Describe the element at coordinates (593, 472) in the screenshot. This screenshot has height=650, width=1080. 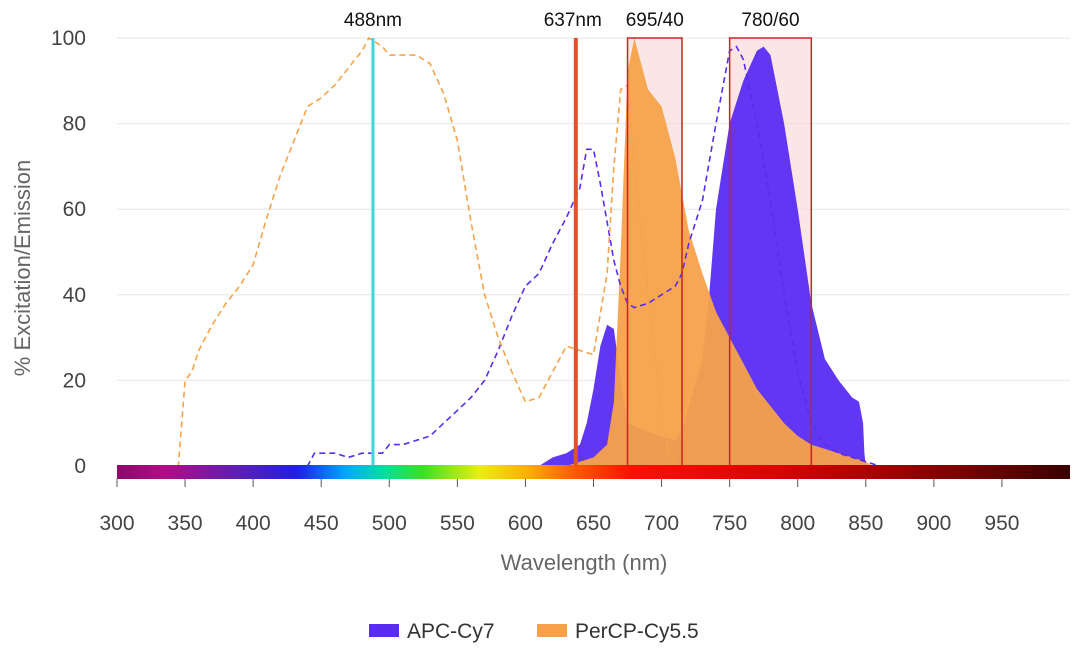
I see `wavelength-colorbar` at that location.